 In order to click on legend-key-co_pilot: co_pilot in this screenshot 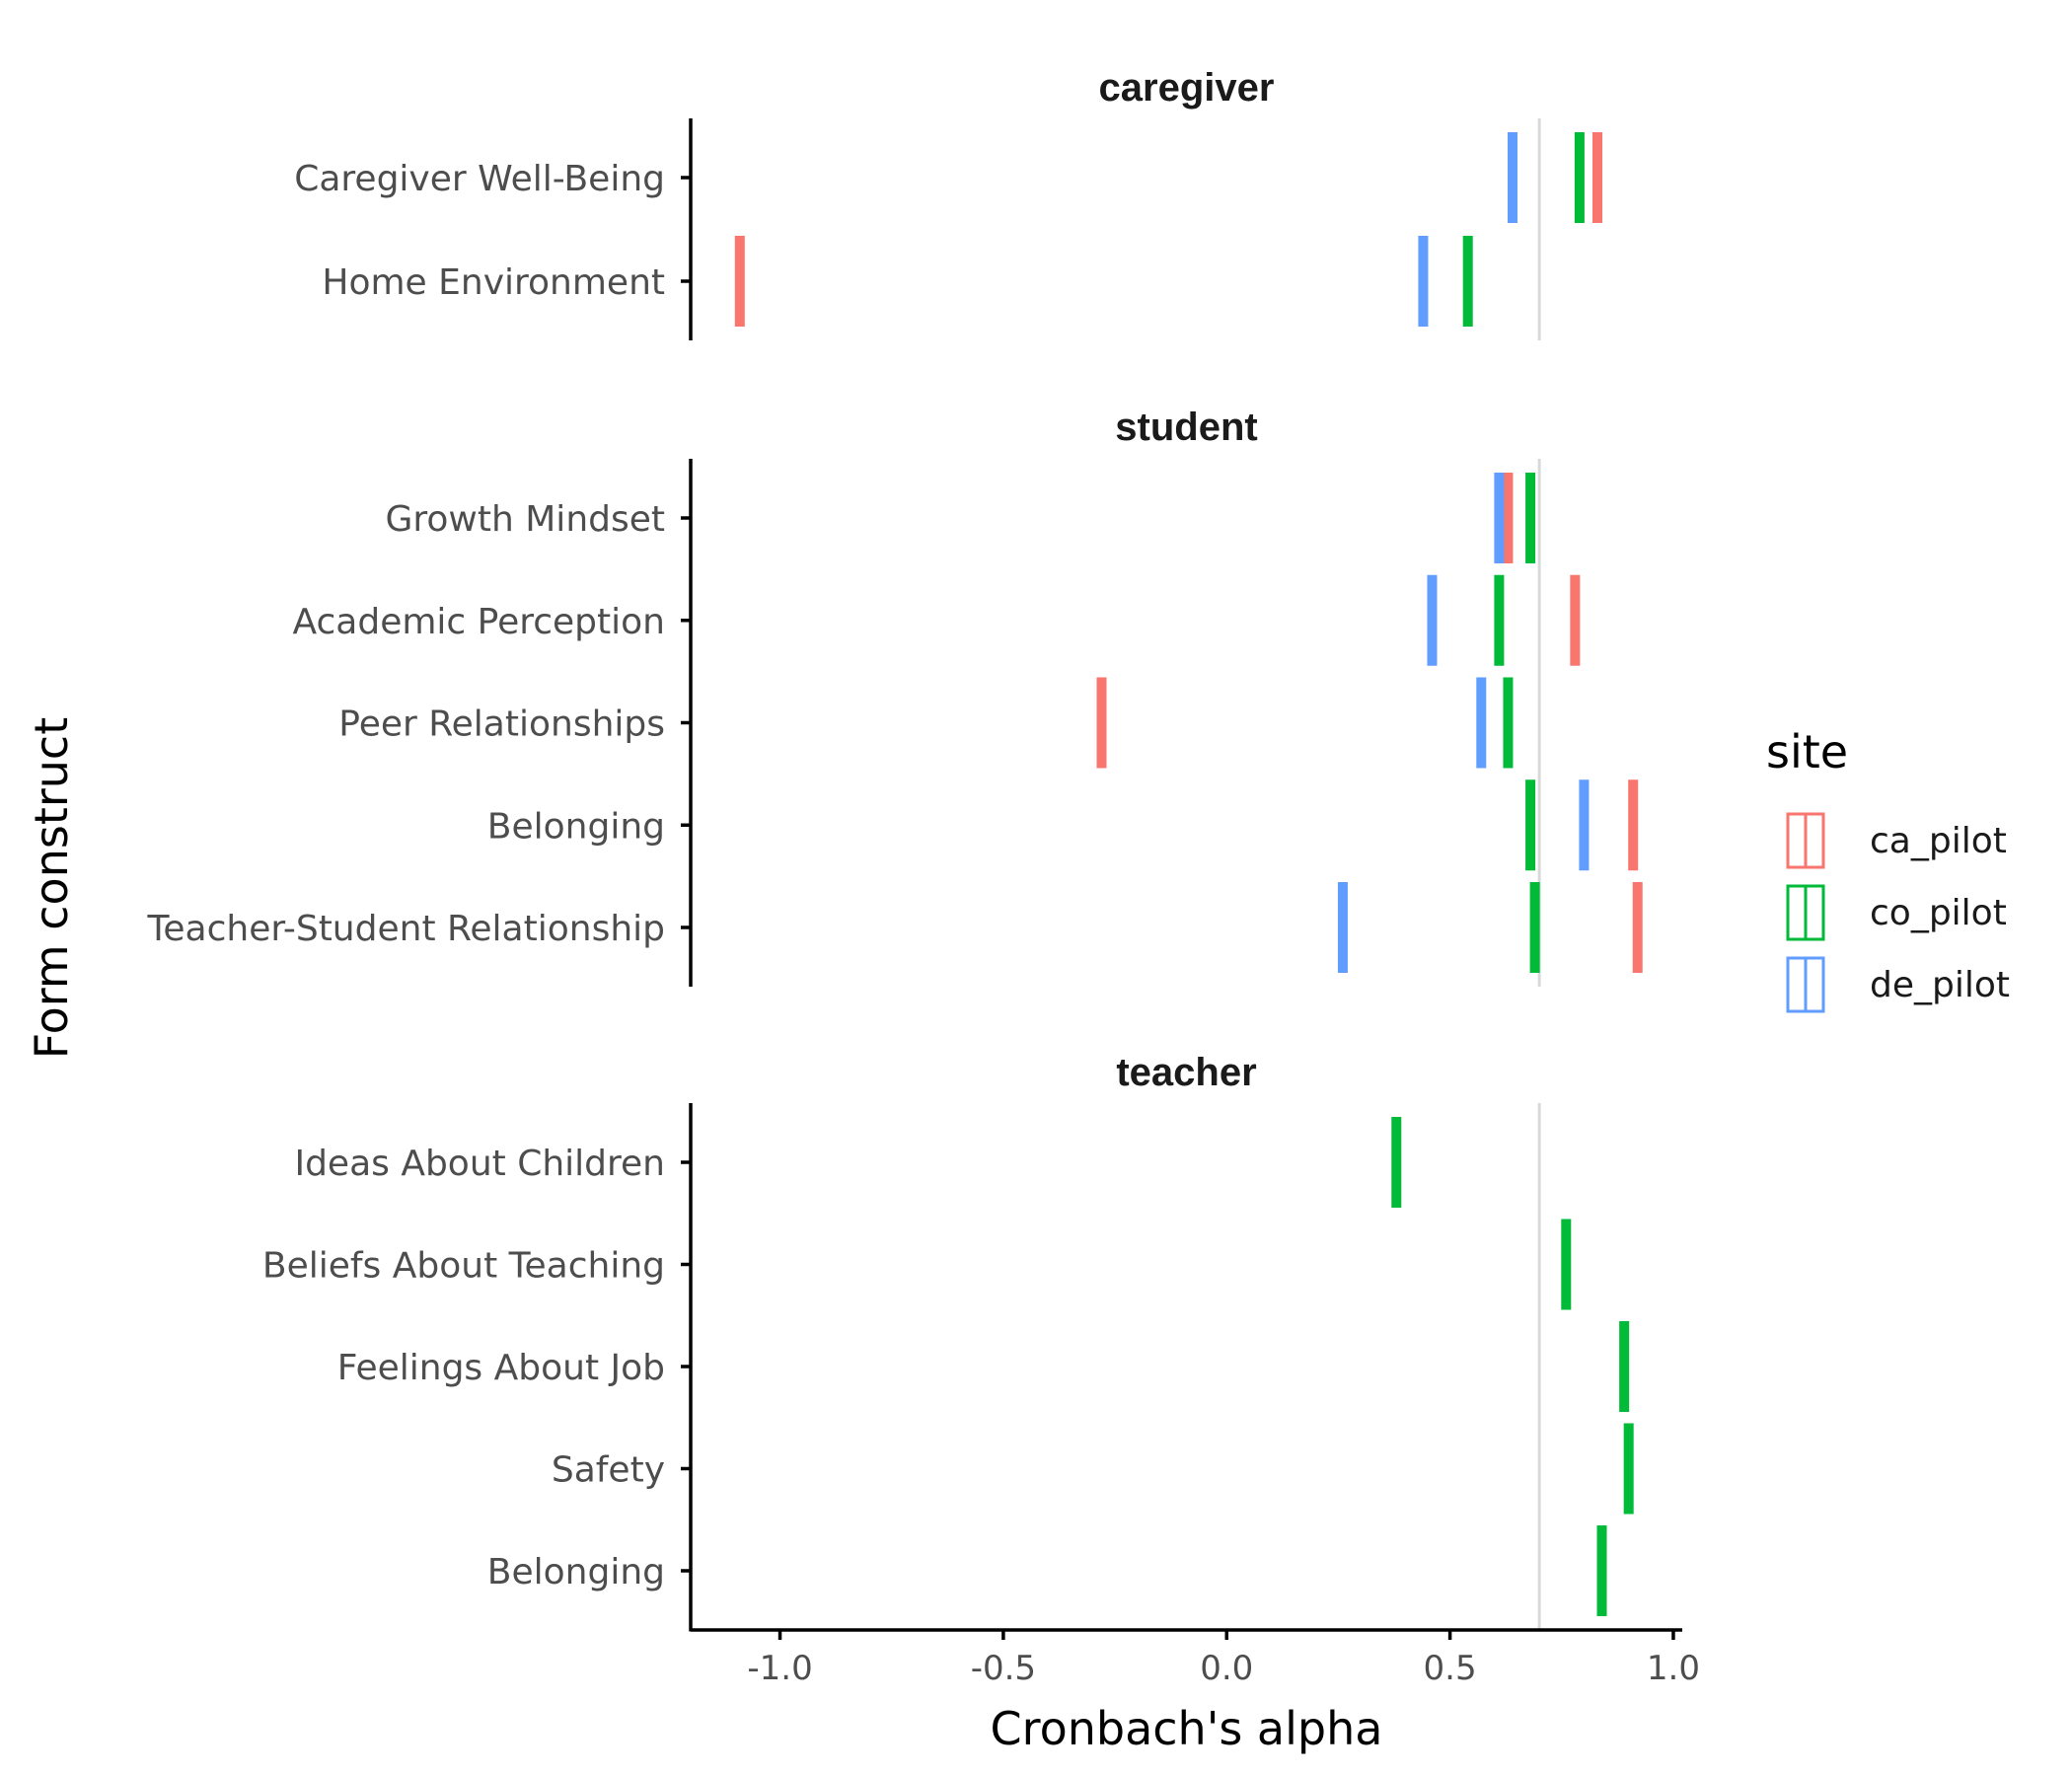, I will do `click(1897, 913)`.